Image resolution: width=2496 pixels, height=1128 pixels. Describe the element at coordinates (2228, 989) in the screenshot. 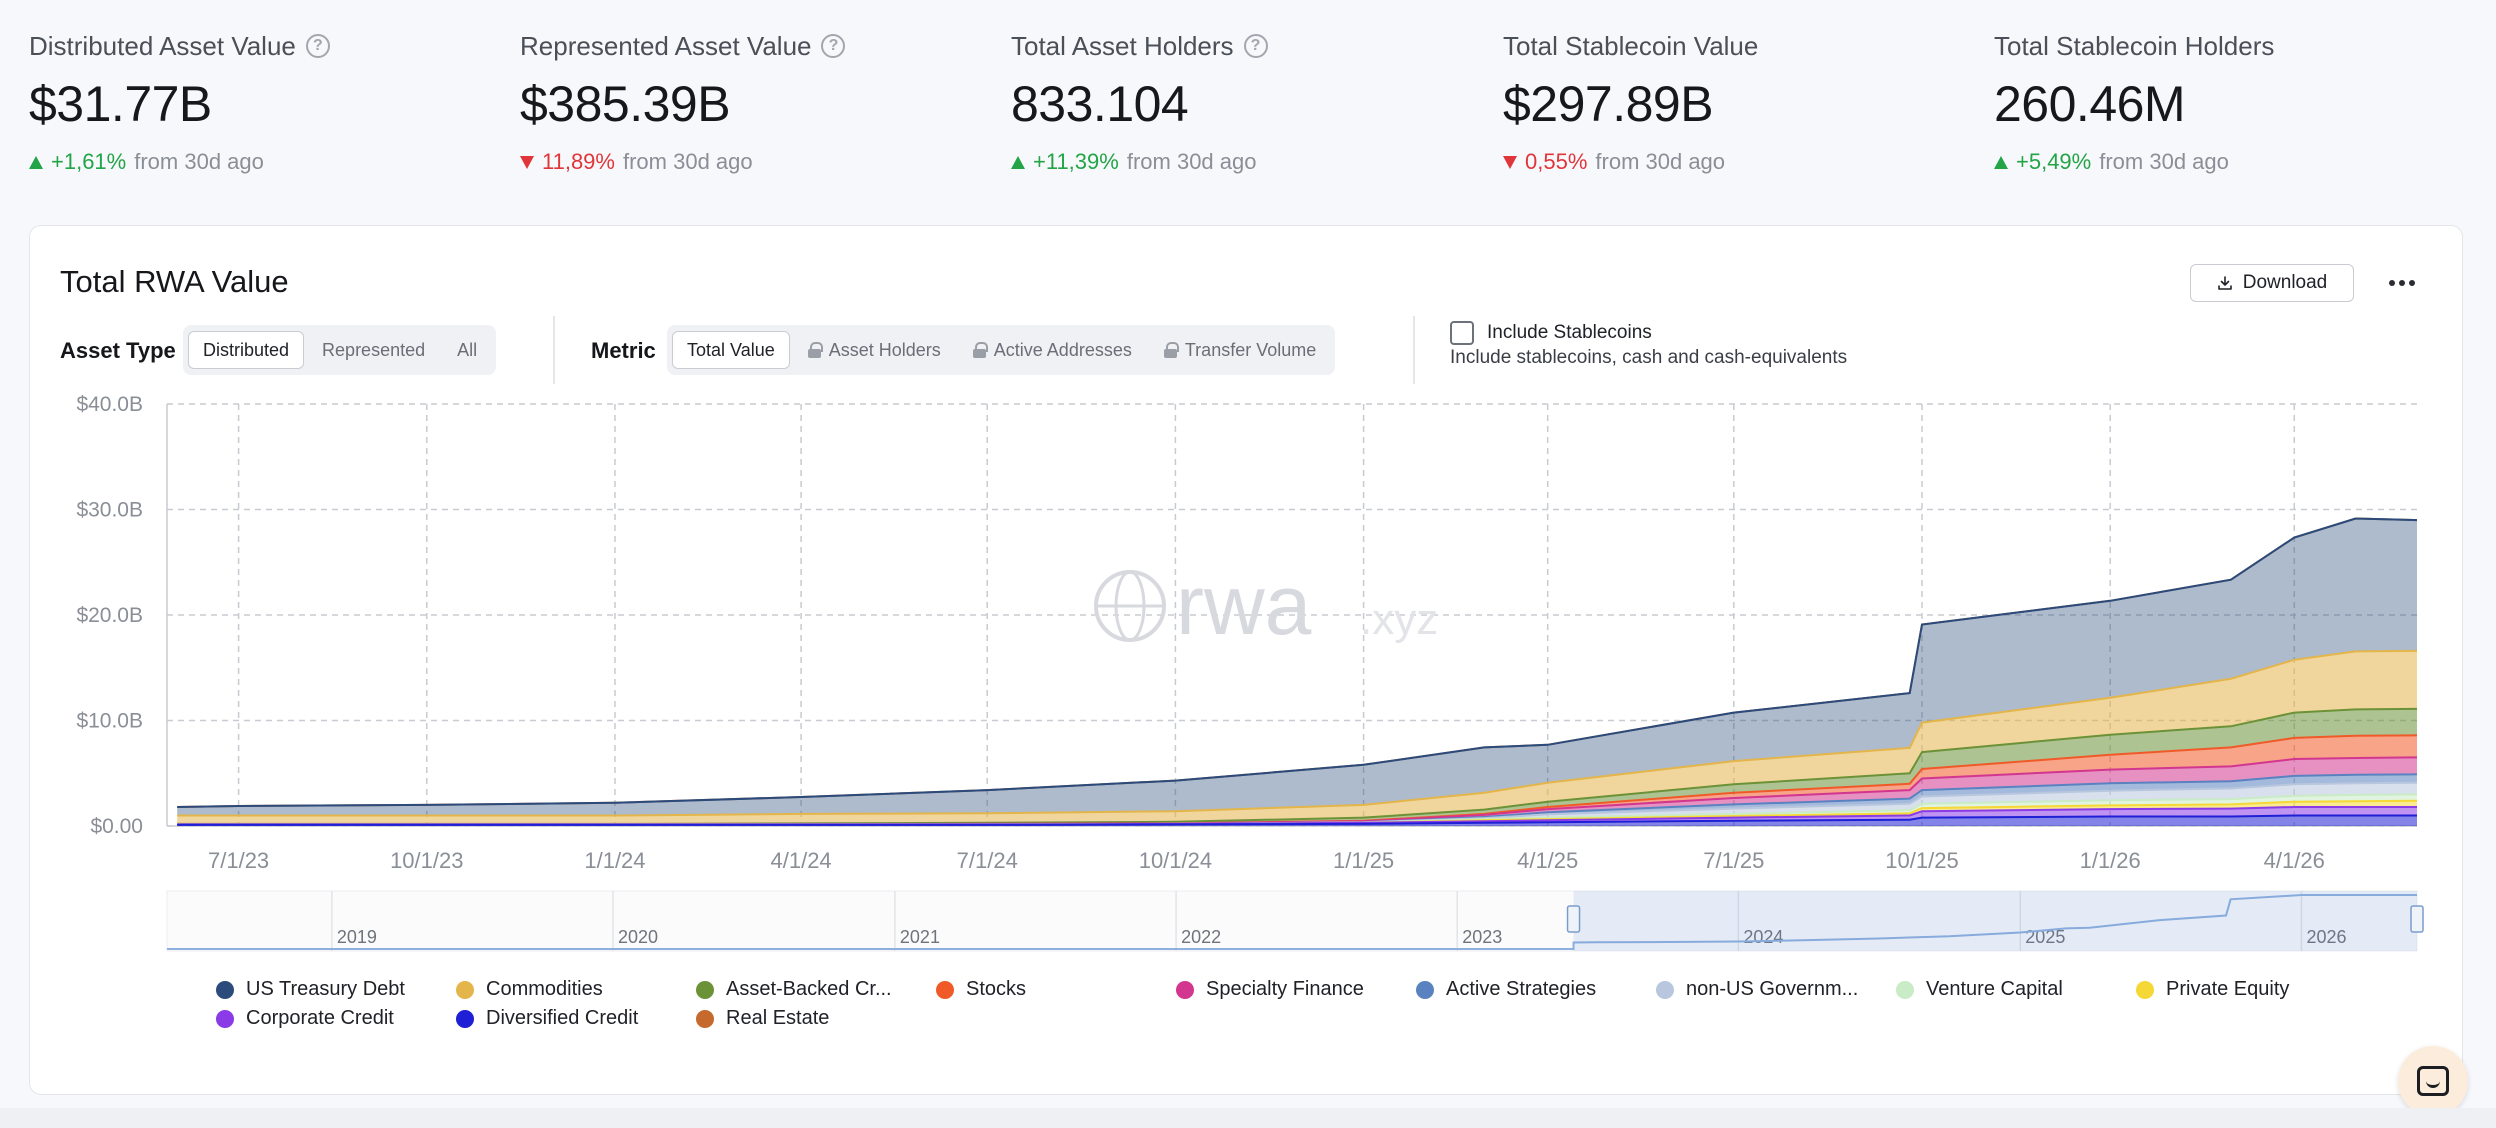

I see `legend-label: Private Equity` at that location.